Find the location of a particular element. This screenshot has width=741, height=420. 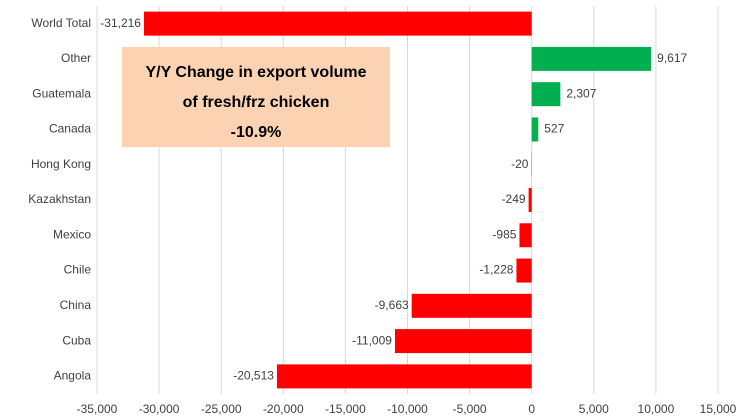

annotation-text: Y/Y Change in export volume is located at coordinates (255, 72).